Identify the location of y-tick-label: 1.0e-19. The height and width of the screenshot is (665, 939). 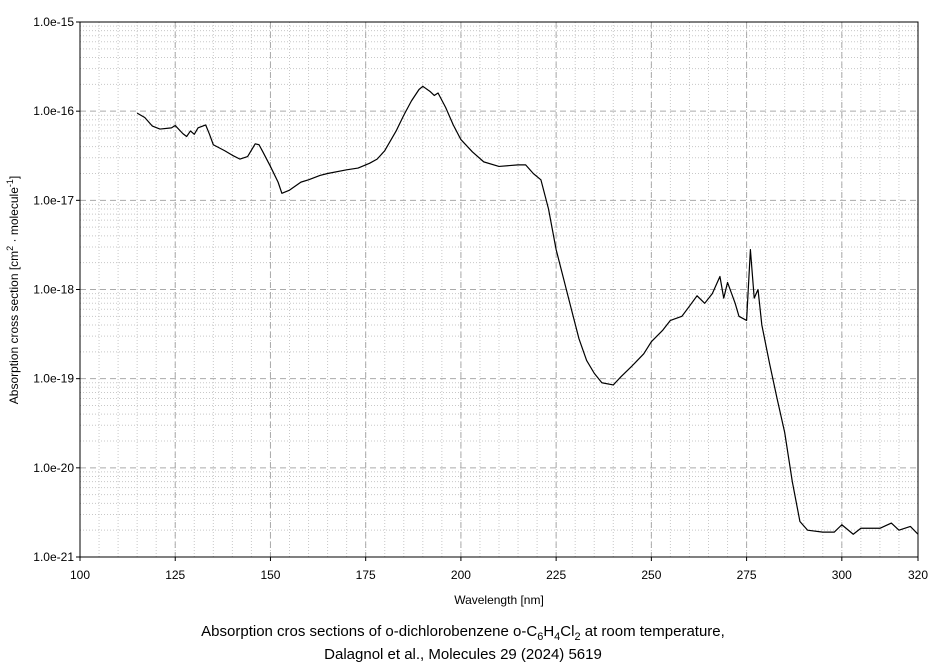
(53, 379).